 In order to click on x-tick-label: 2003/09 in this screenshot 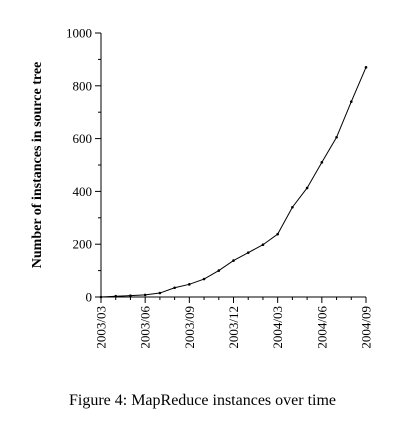, I will do `click(189, 327)`.